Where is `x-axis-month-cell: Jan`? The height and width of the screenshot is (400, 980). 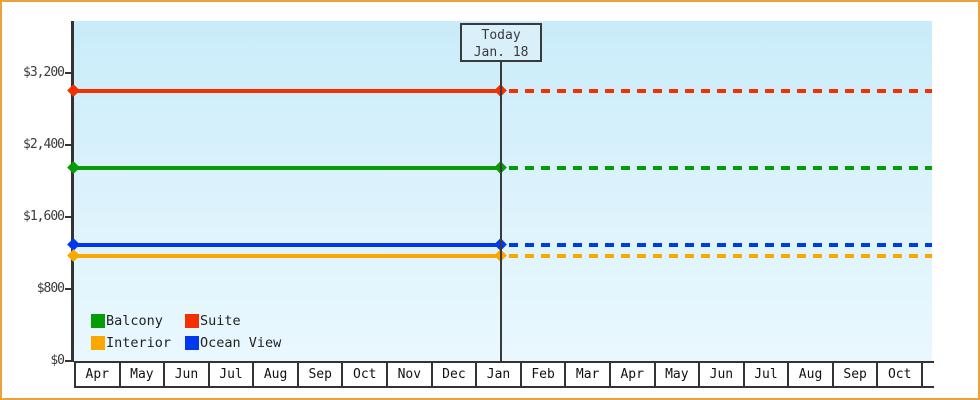
x-axis-month-cell: Jan is located at coordinates (499, 374).